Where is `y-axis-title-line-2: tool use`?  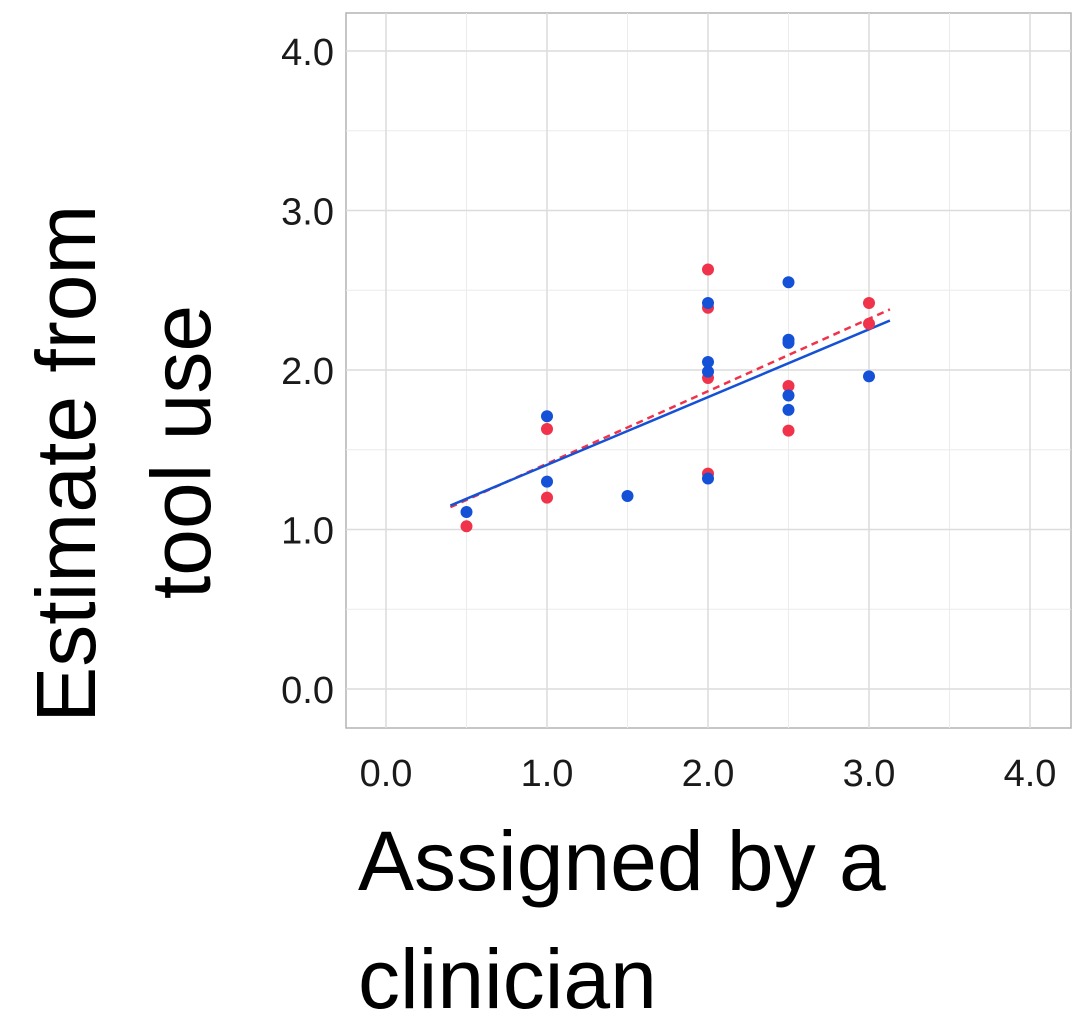 y-axis-title-line-2: tool use is located at coordinates (181, 452).